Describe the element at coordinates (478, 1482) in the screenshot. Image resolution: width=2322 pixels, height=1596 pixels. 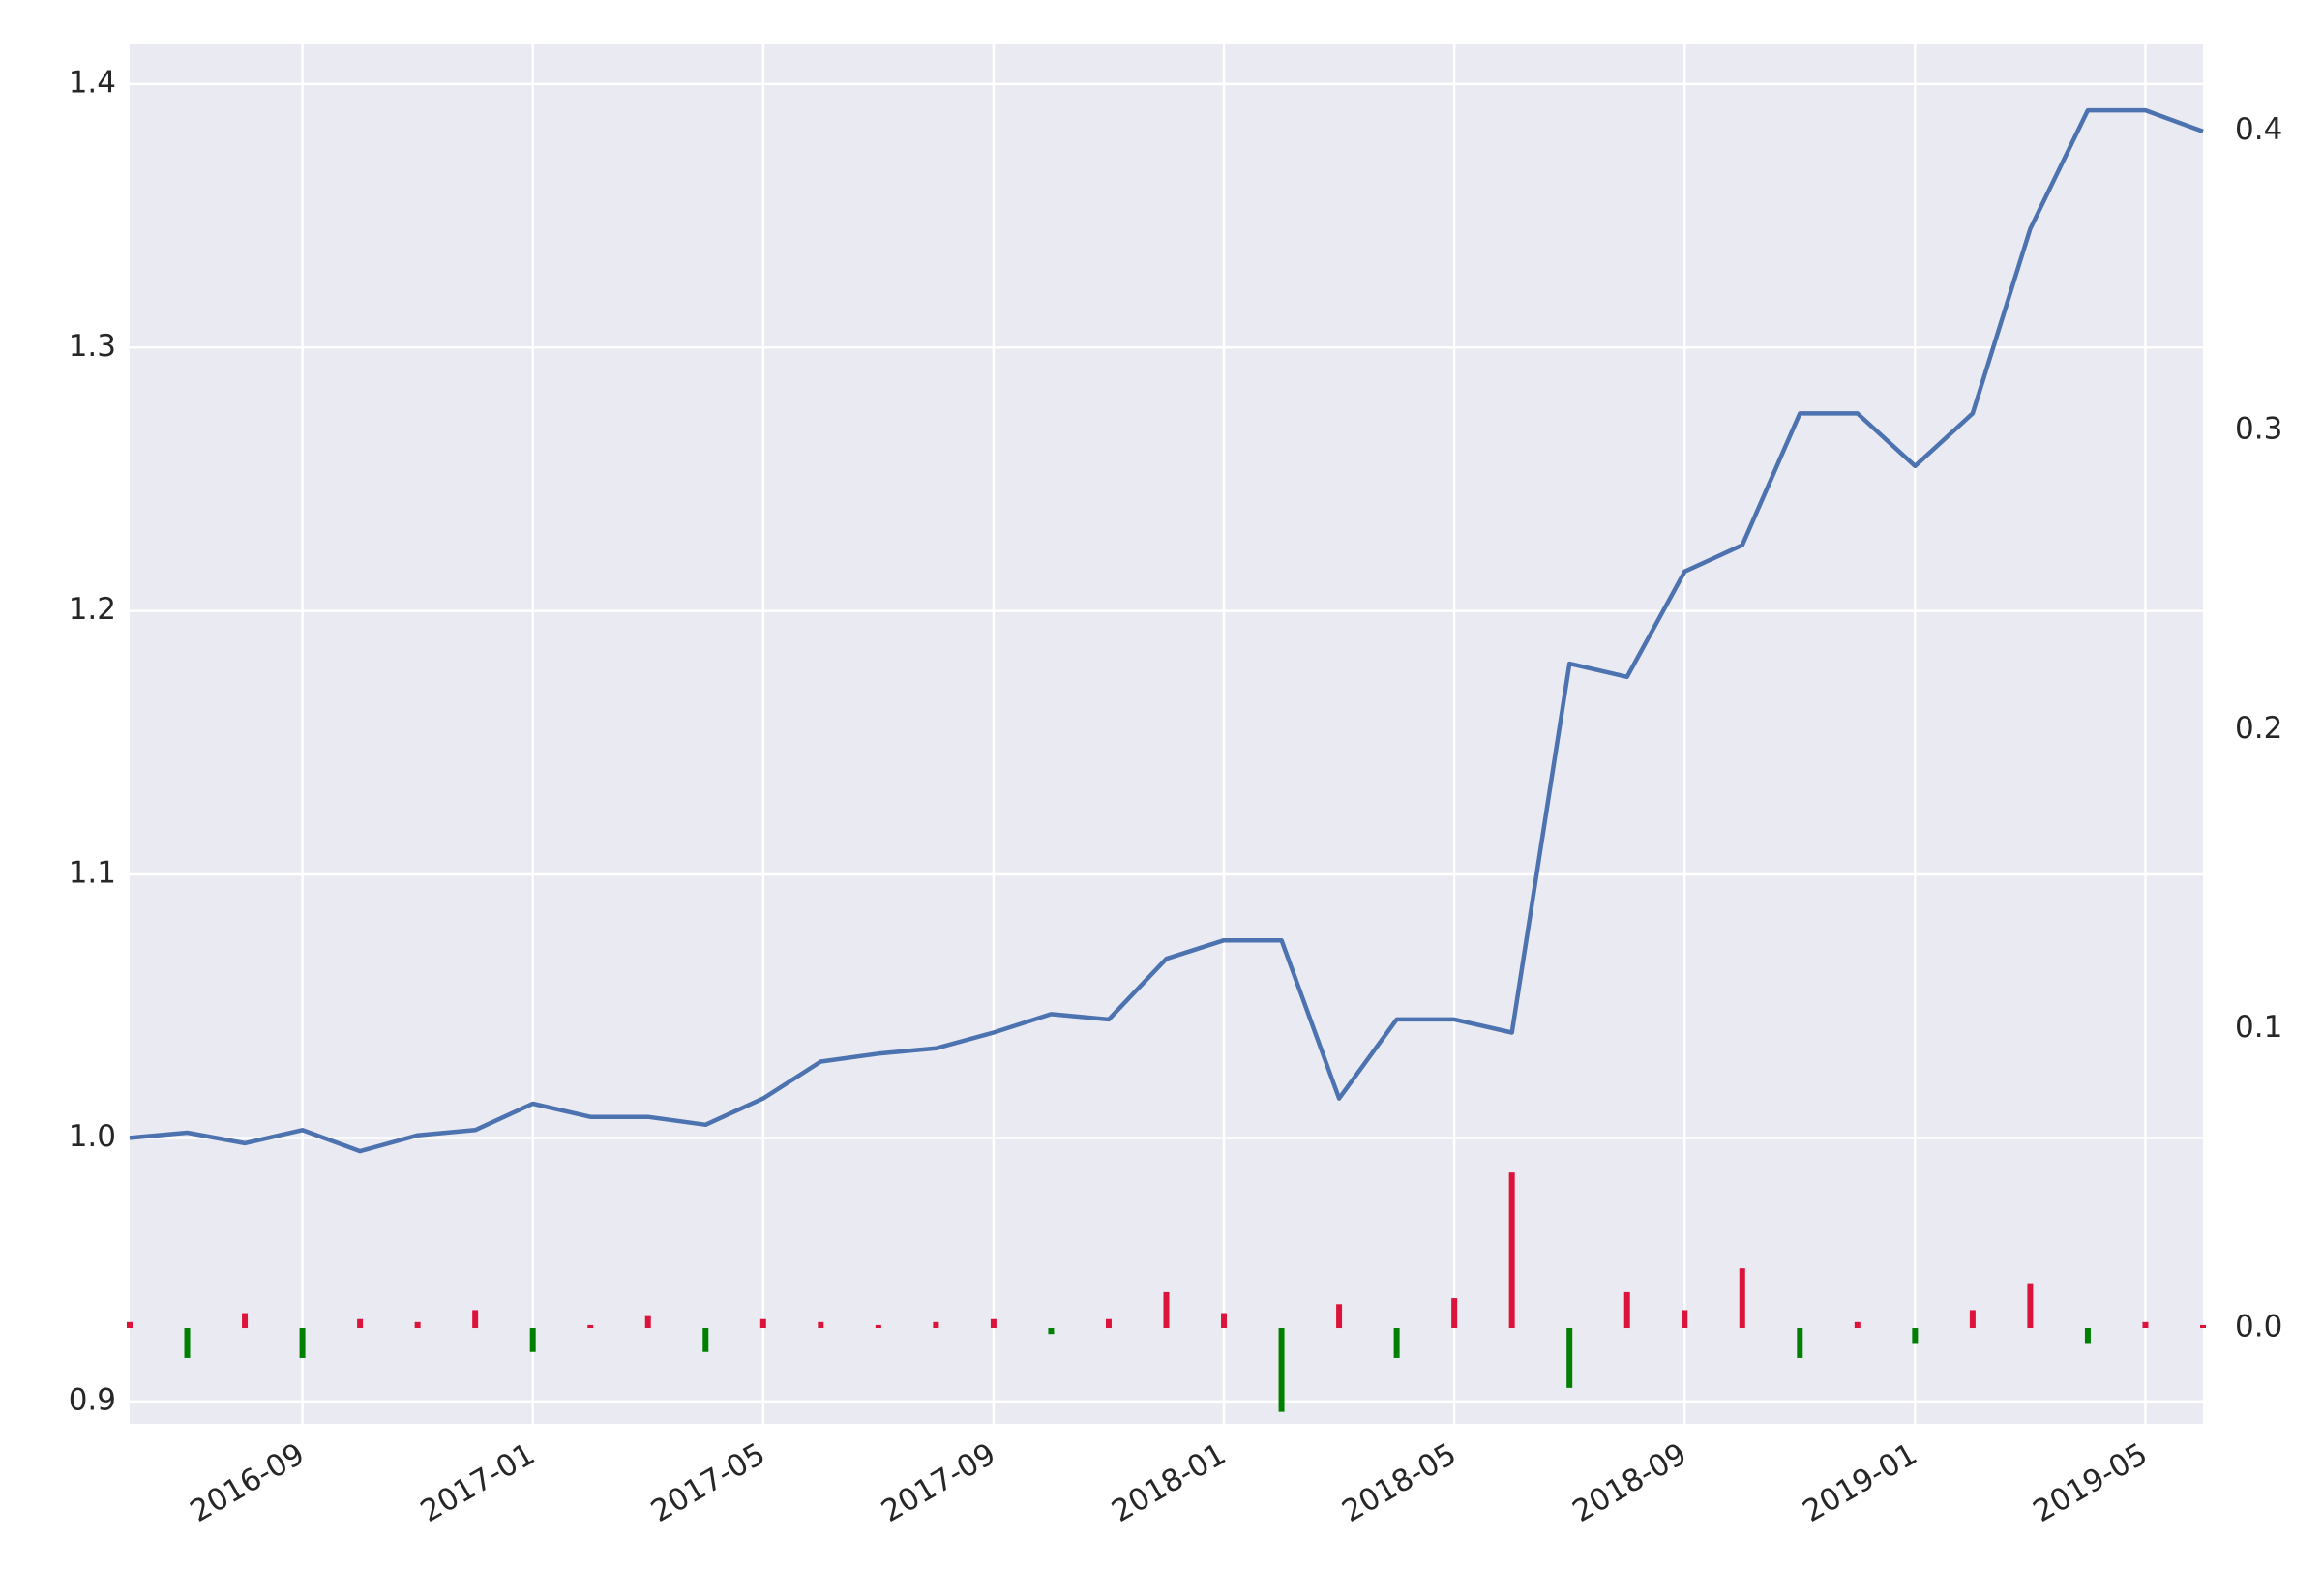
I see `x-tick-label: 2017-01` at that location.